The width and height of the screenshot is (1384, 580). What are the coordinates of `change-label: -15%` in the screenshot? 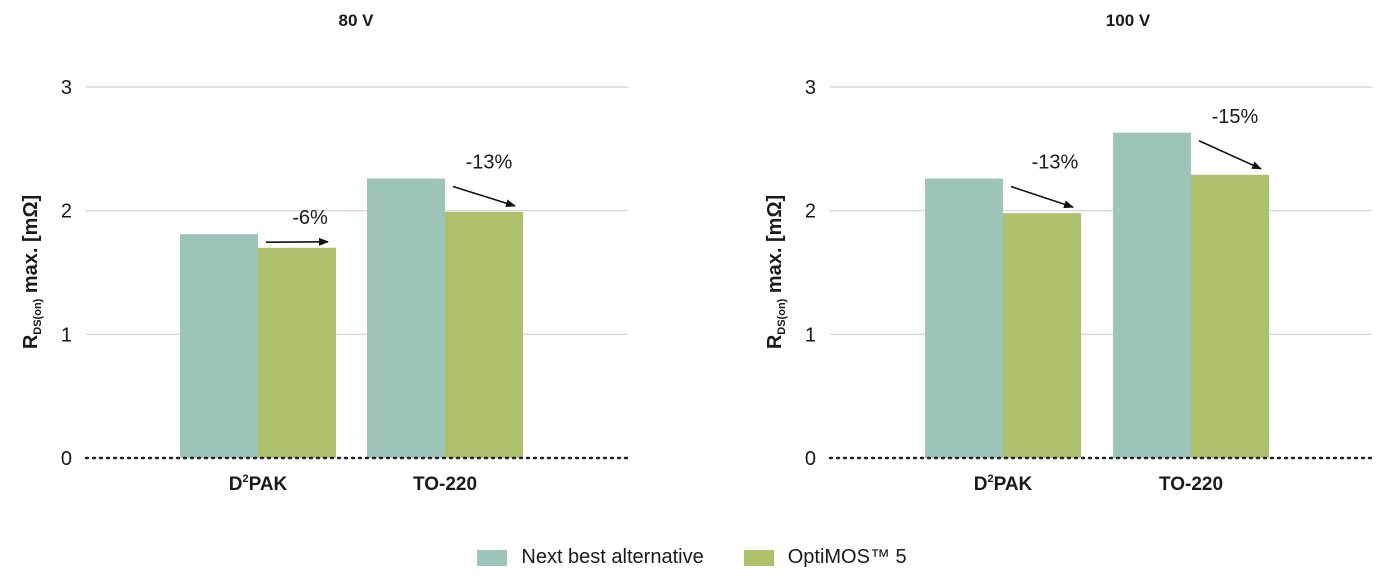 It's located at (1235, 117).